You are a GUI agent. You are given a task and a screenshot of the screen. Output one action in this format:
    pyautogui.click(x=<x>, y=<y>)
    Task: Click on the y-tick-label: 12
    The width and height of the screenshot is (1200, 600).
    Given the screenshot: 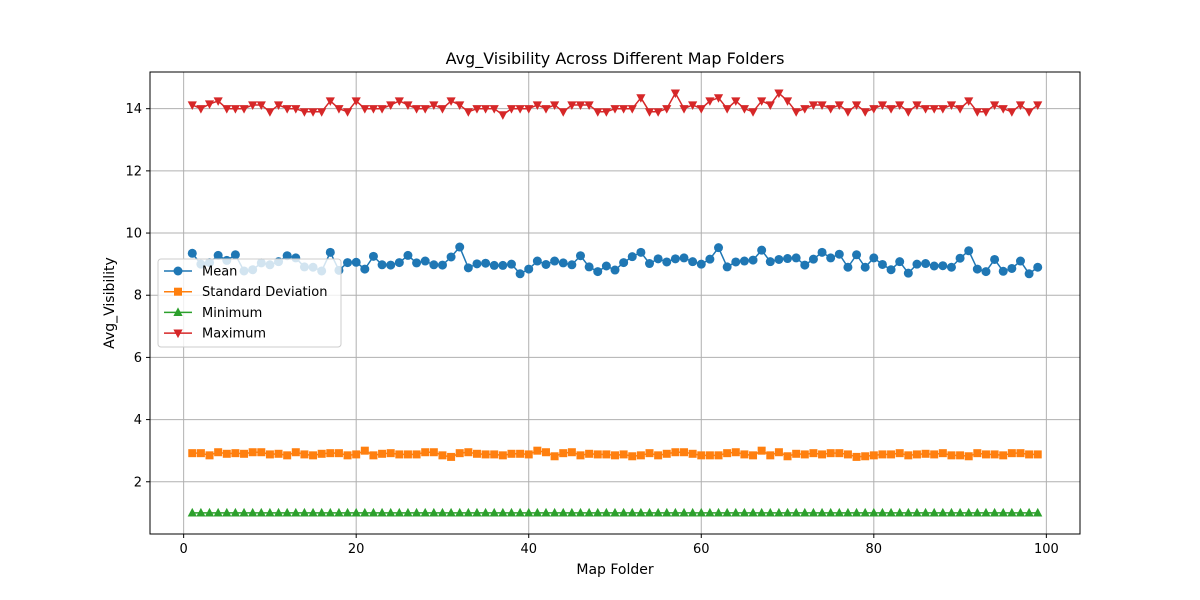 What is the action you would take?
    pyautogui.click(x=133, y=171)
    